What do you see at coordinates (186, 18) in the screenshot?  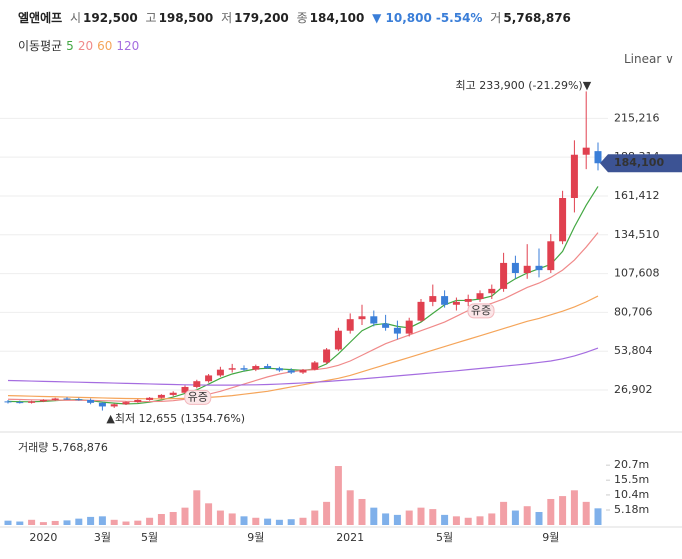 I see `value: 198,500` at bounding box center [186, 18].